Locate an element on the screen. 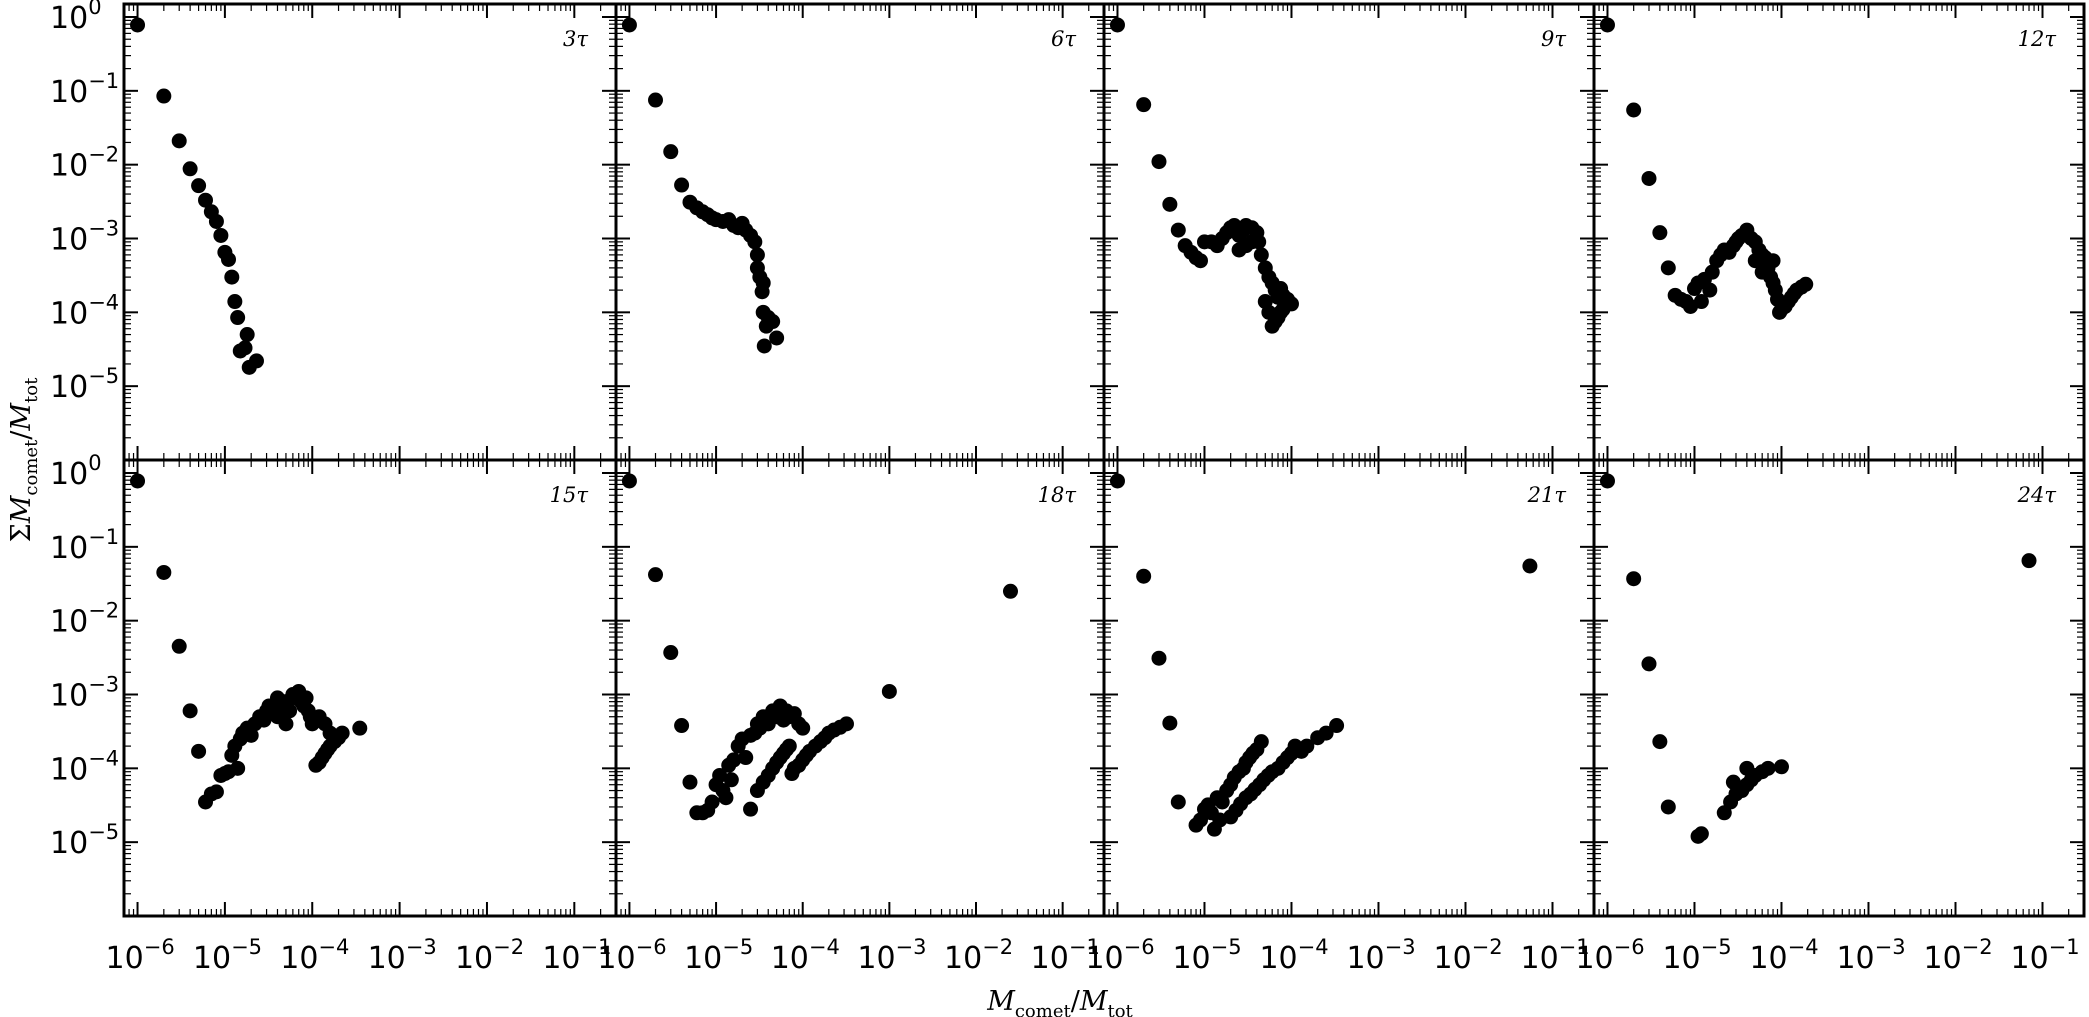 Image resolution: width=2089 pixels, height=1017 pixels. panel-label: 6τ is located at coordinates (1063, 39).